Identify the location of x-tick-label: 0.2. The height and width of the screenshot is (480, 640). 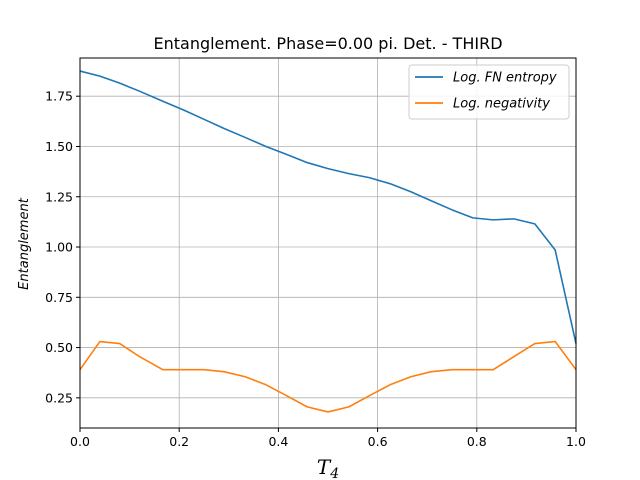
(179, 441).